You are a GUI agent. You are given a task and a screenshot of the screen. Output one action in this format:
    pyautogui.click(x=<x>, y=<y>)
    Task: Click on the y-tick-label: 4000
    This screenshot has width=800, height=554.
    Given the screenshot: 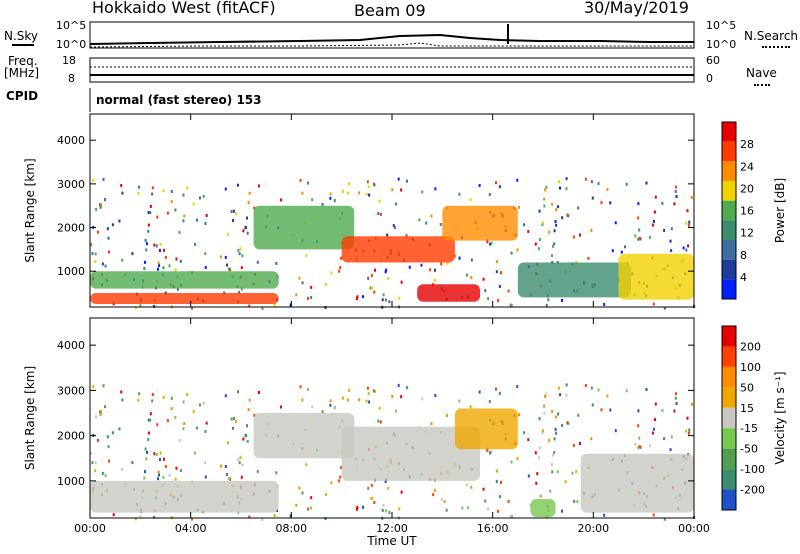 What is the action you would take?
    pyautogui.click(x=71, y=140)
    